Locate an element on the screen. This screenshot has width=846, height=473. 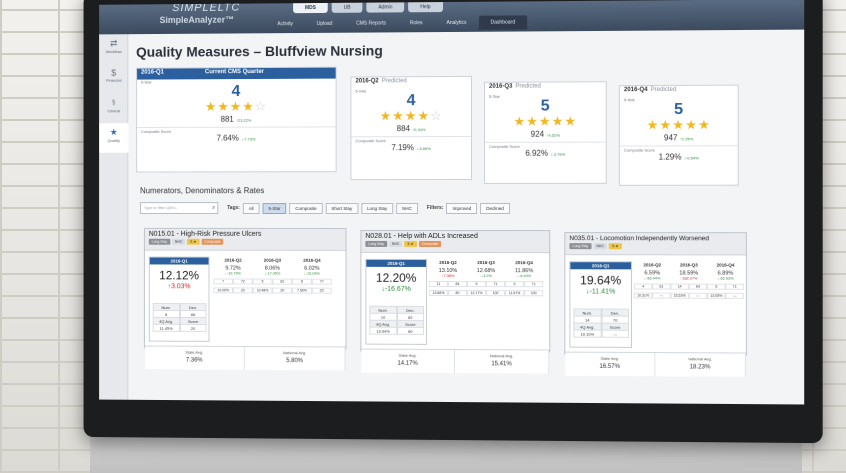
sidebar-item-label: Clinical is located at coordinates (113, 110).